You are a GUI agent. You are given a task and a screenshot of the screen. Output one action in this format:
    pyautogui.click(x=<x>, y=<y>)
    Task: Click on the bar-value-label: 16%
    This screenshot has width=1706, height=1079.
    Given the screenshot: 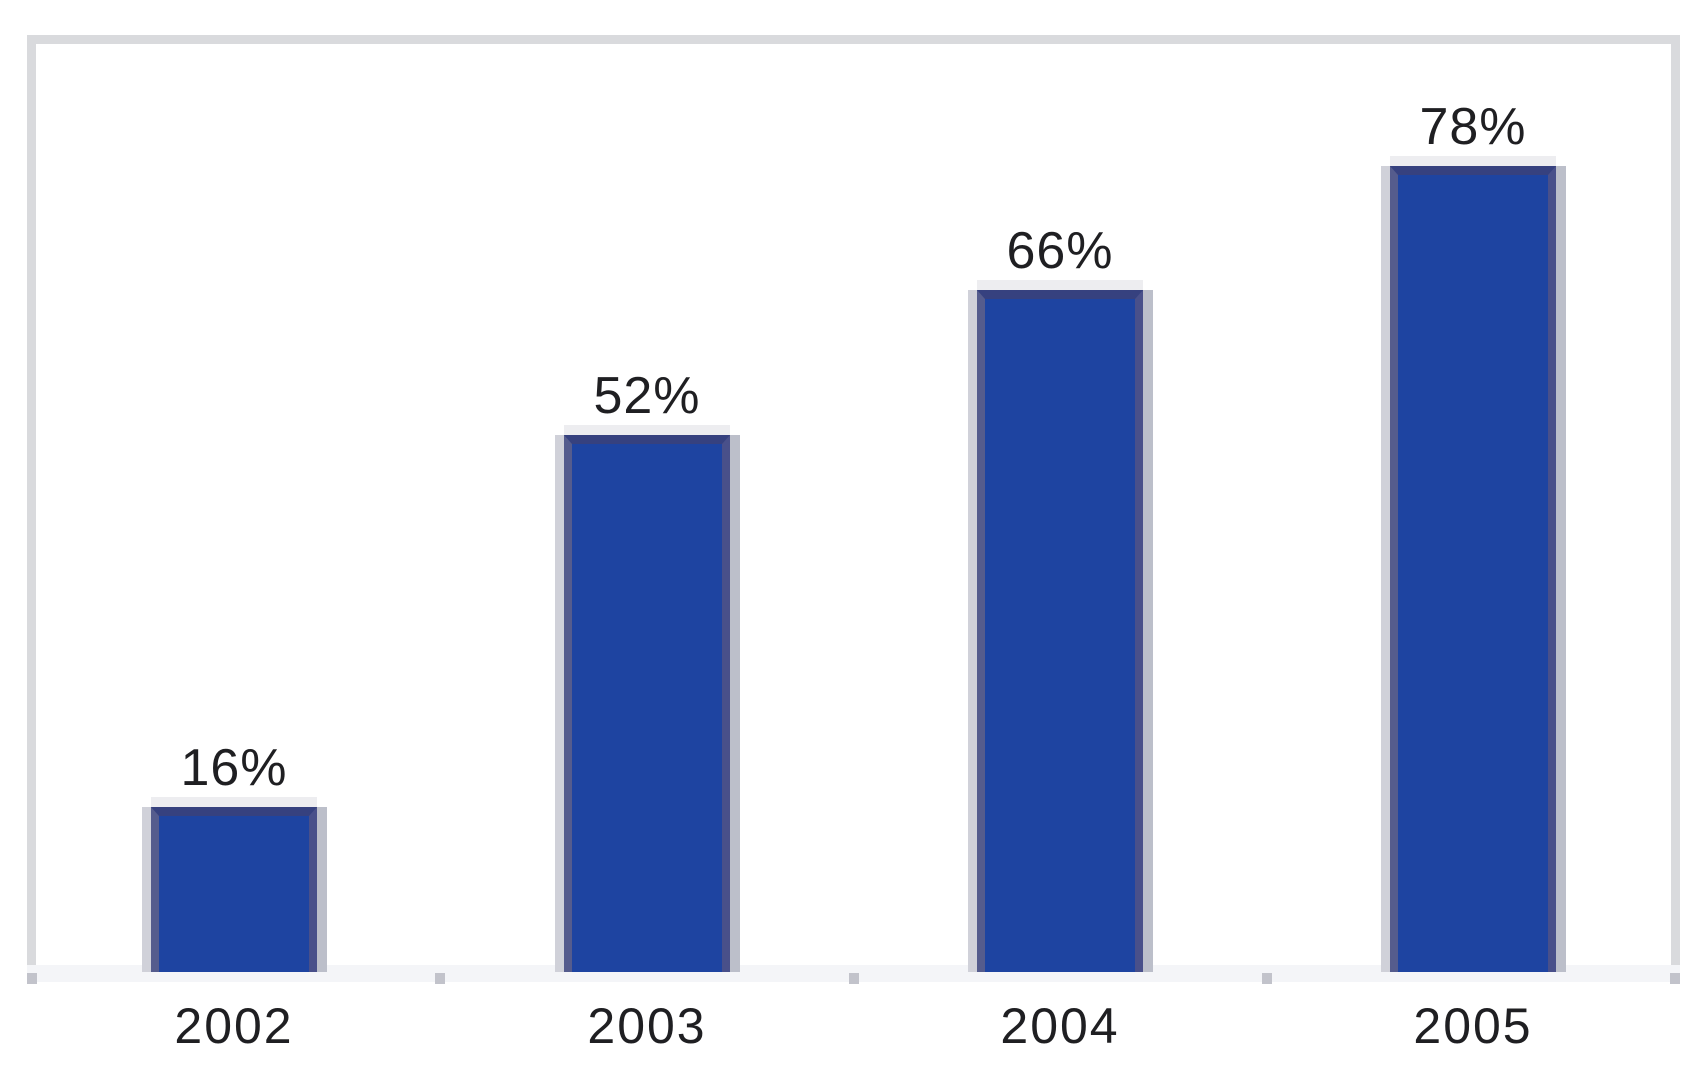 What is the action you would take?
    pyautogui.click(x=234, y=768)
    